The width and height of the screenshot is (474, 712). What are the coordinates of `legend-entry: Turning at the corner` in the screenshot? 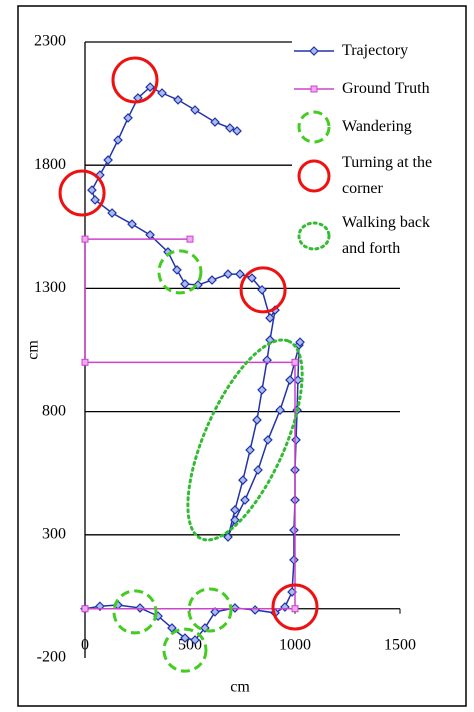 It's located at (378, 176).